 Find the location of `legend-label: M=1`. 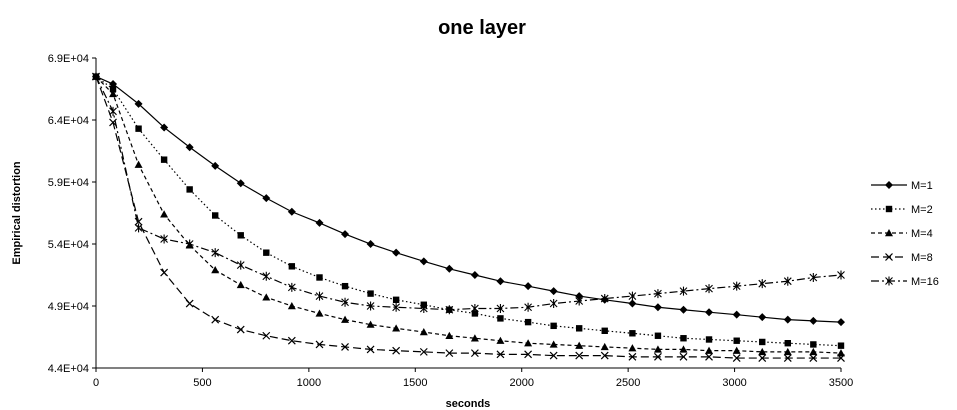

legend-label: M=1 is located at coordinates (922, 186).